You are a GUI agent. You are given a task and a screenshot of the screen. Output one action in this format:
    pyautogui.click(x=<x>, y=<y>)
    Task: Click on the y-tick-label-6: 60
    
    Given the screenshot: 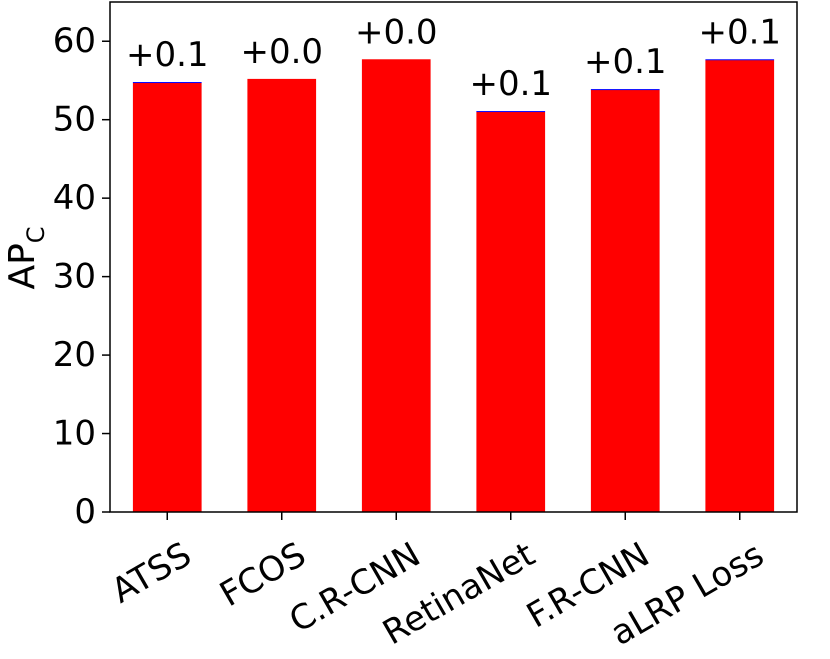 What is the action you would take?
    pyautogui.click(x=74, y=41)
    